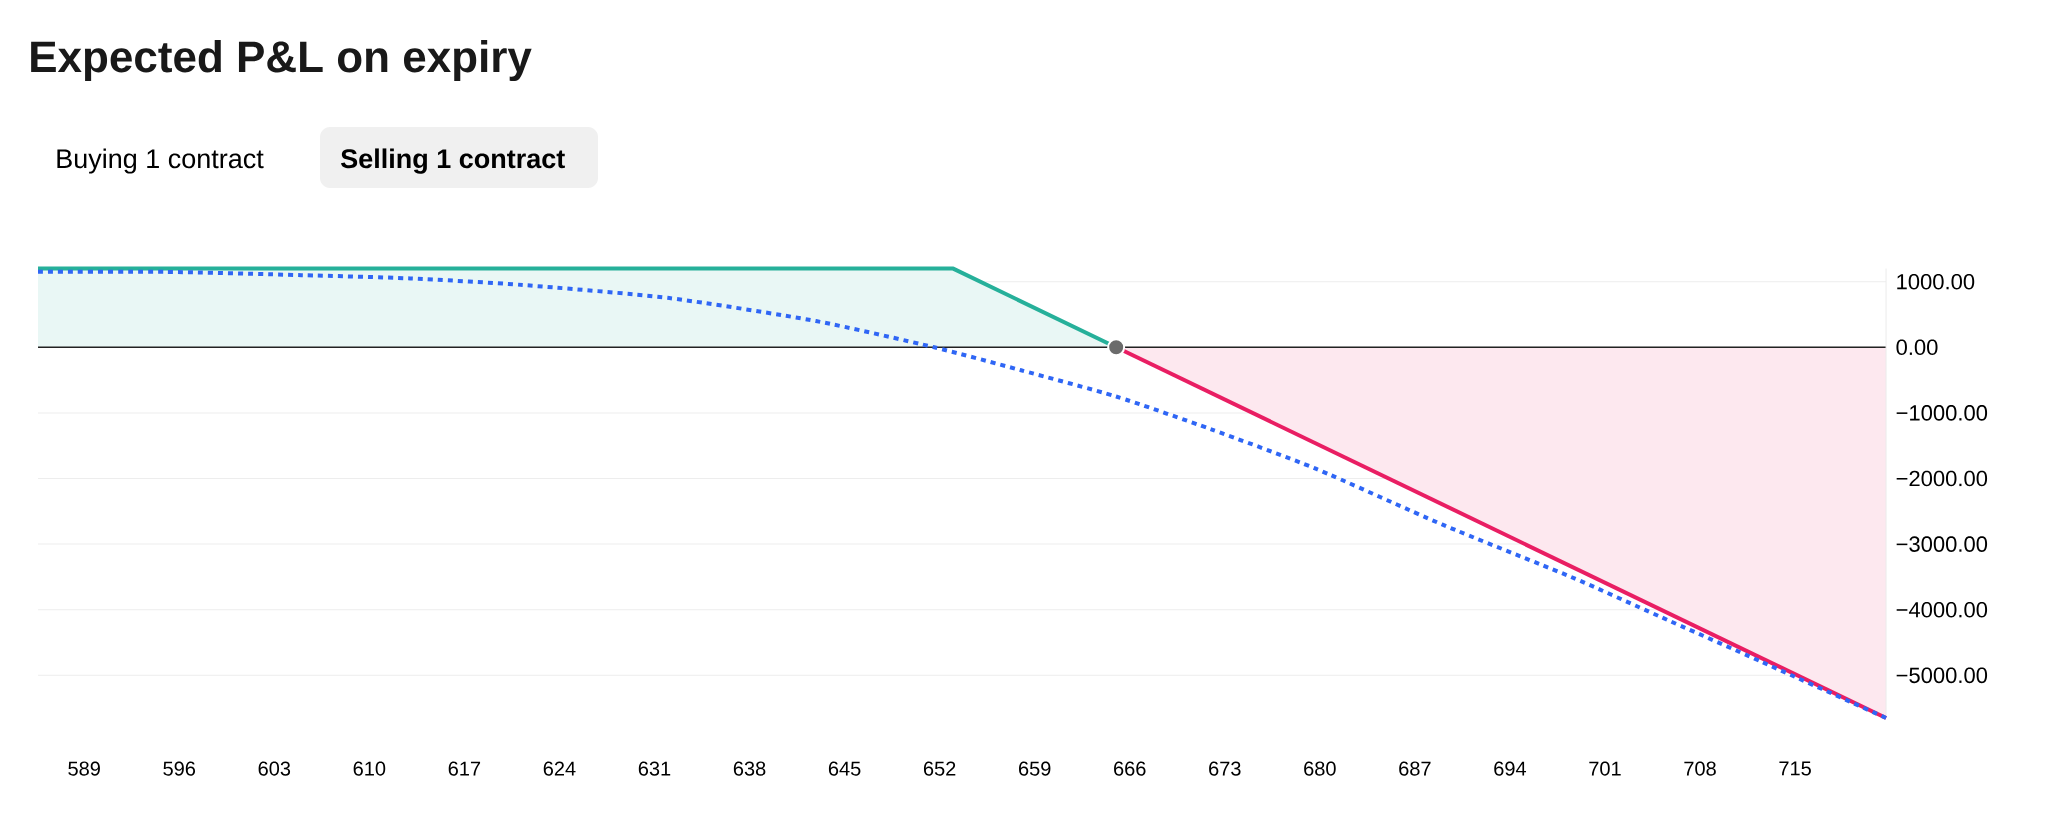 The image size is (2048, 836). Describe the element at coordinates (654, 768) in the screenshot. I see `x-tick-label: 631` at that location.